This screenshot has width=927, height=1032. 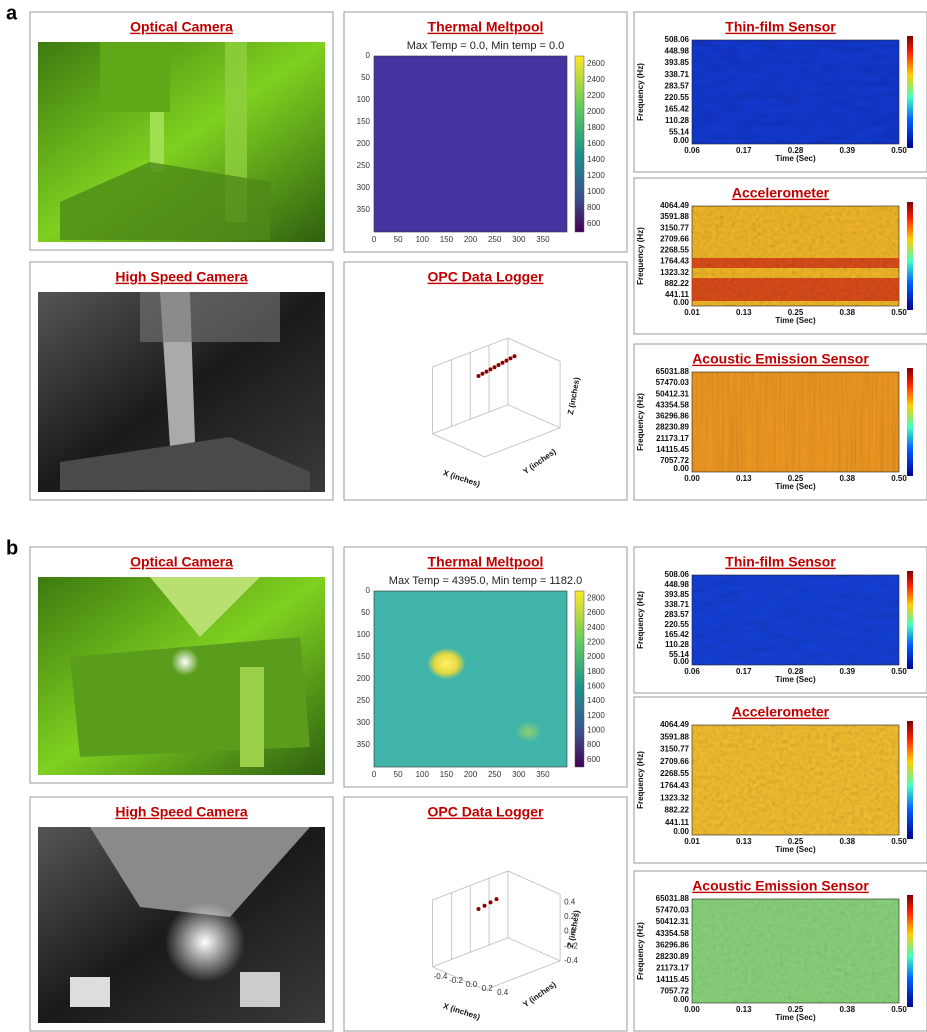 What do you see at coordinates (677, 644) in the screenshot?
I see `y-tick-label: 110.28` at bounding box center [677, 644].